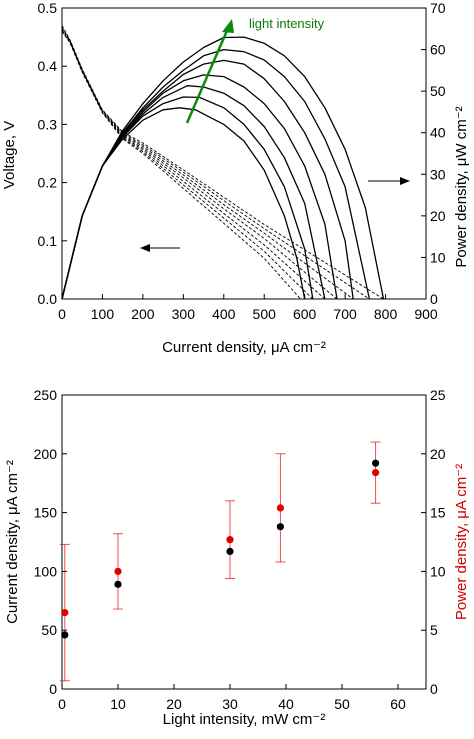 The image size is (474, 739). What do you see at coordinates (49, 630) in the screenshot?
I see `bottom-left-tick-label: 50` at bounding box center [49, 630].